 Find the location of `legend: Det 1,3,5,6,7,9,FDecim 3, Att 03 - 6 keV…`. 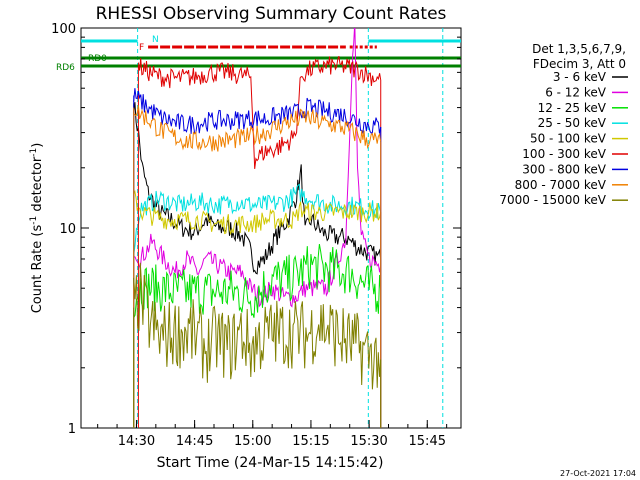

legend: Det 1,3,5,6,7,9,FDecim 3, Att 03 - 6 keV… is located at coordinates (563, 124).